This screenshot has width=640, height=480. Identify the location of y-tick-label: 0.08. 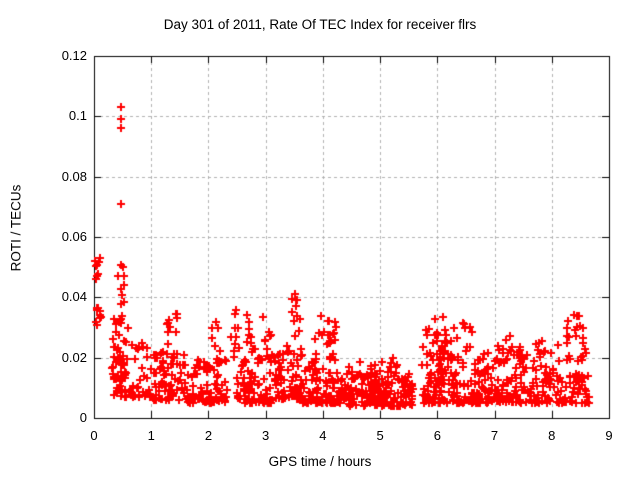
(74, 176).